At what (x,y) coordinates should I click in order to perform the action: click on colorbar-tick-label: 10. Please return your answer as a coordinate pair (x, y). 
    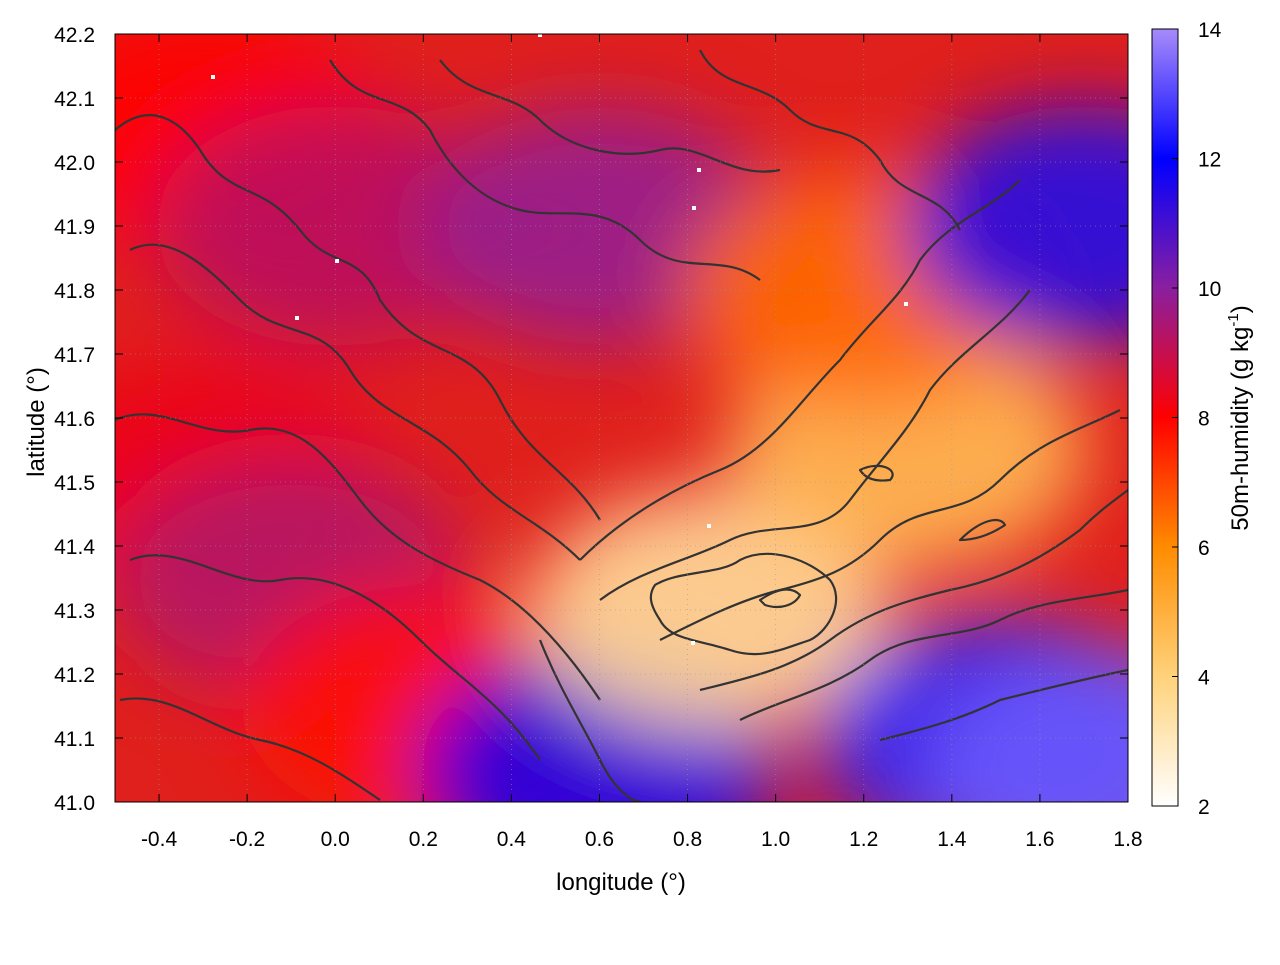
    Looking at the image, I should click on (1209, 289).